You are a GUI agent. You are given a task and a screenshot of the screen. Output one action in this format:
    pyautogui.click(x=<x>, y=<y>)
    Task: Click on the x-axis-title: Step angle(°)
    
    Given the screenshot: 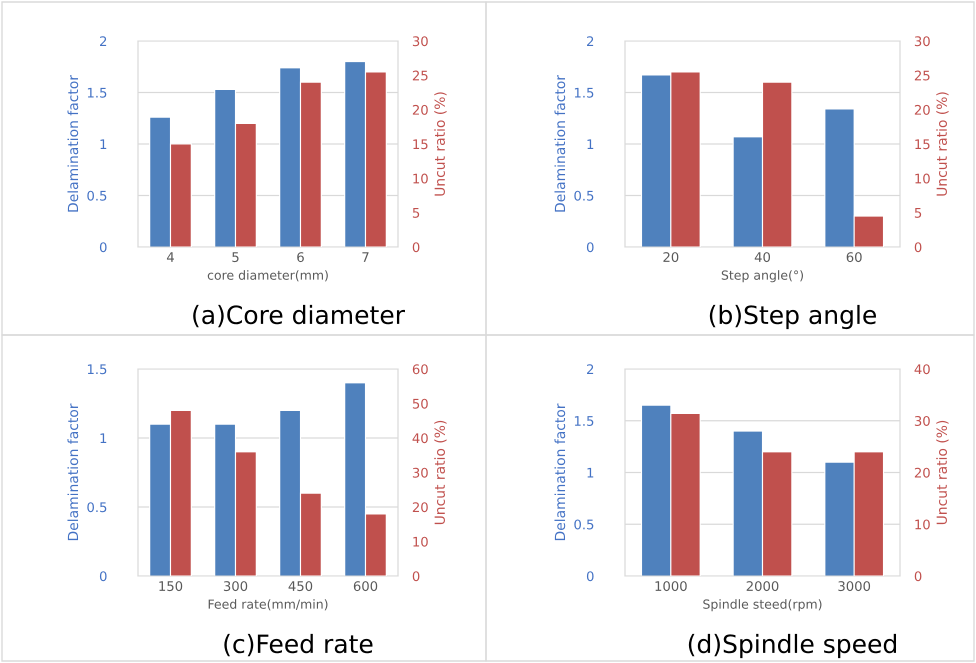 What is the action you would take?
    pyautogui.click(x=762, y=276)
    